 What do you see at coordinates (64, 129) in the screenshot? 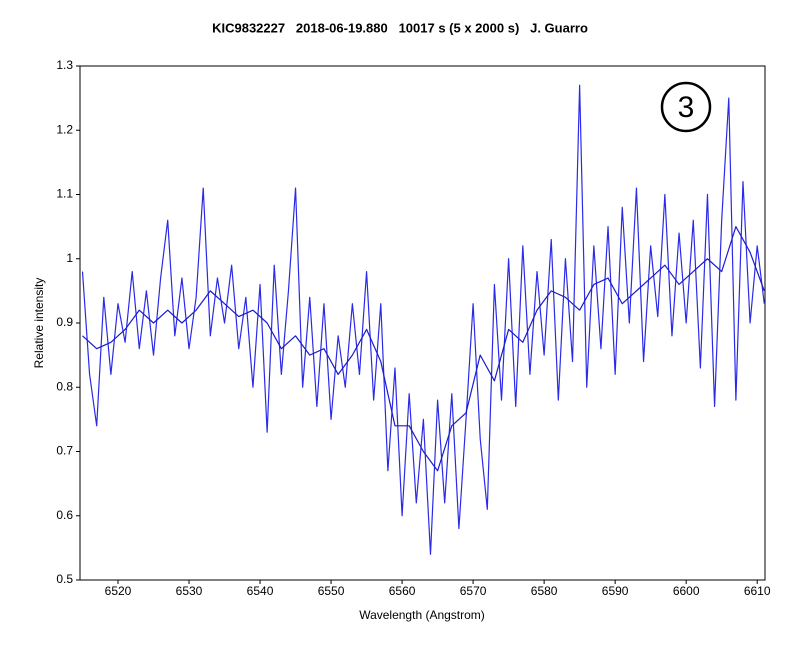
I see `y-tick-label: 1.2` at bounding box center [64, 129].